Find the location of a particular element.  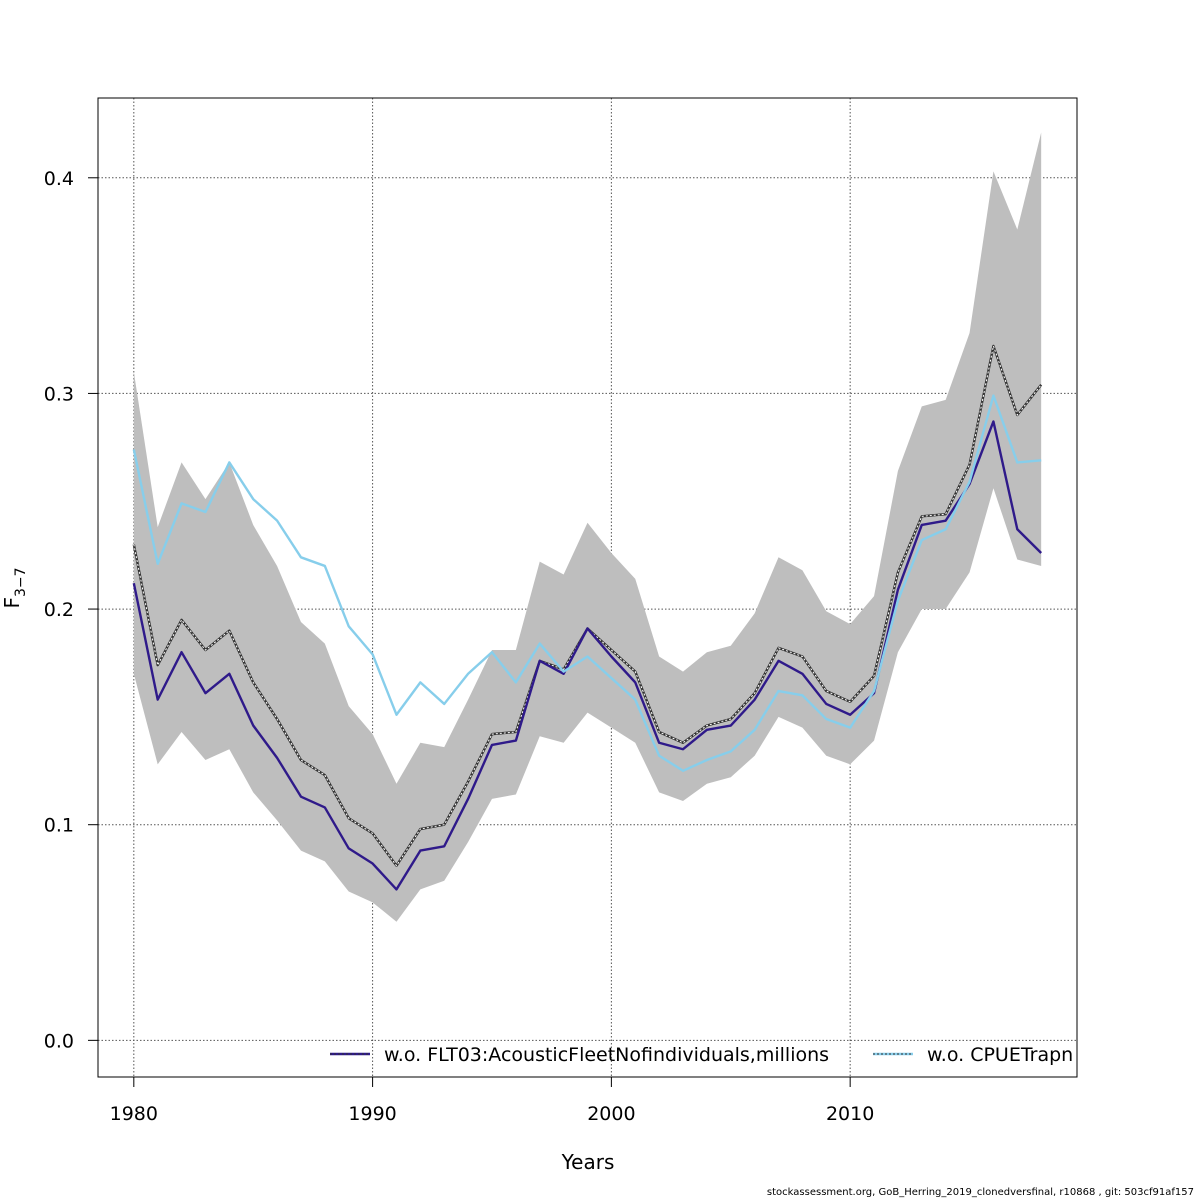

x-axis: 1980 1990 2000 2010 is located at coordinates (492, 1100).